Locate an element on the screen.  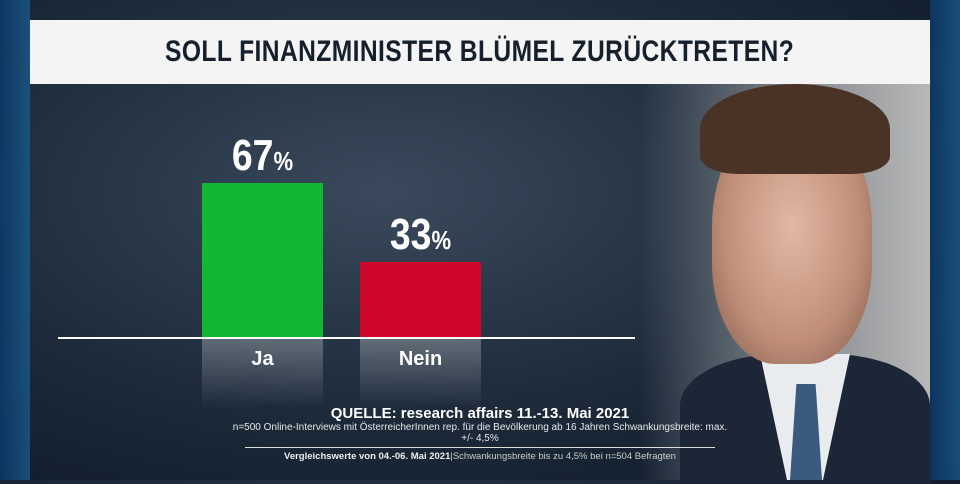
baseline is located at coordinates (346, 338).